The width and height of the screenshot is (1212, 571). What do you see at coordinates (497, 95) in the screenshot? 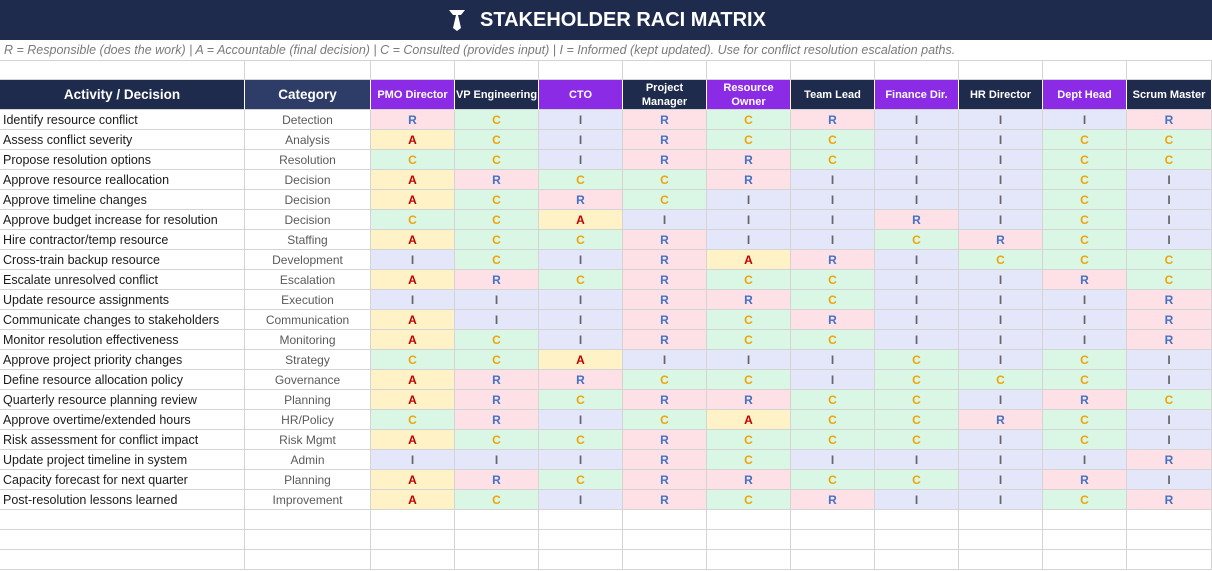
I see `column-header: VP Engineering` at bounding box center [497, 95].